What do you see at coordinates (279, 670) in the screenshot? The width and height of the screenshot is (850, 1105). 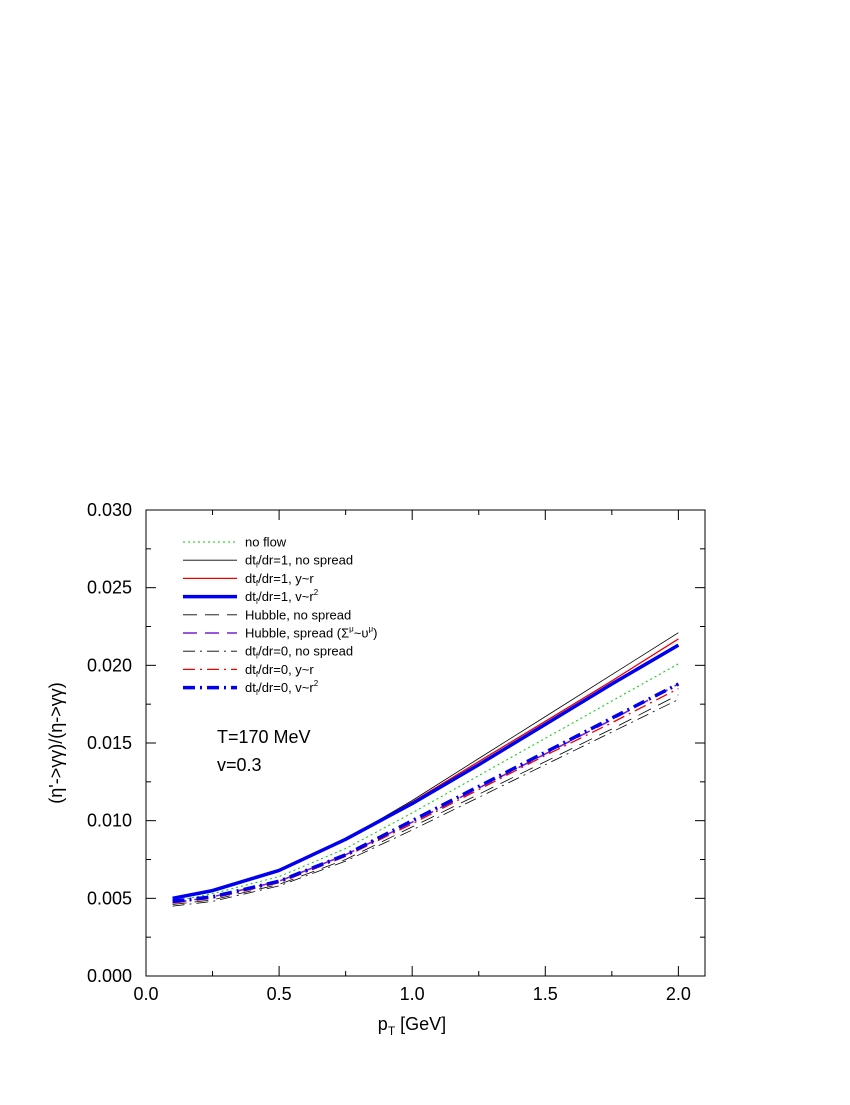 I see `legend-label-8: dtf/dr=0, y~r` at bounding box center [279, 670].